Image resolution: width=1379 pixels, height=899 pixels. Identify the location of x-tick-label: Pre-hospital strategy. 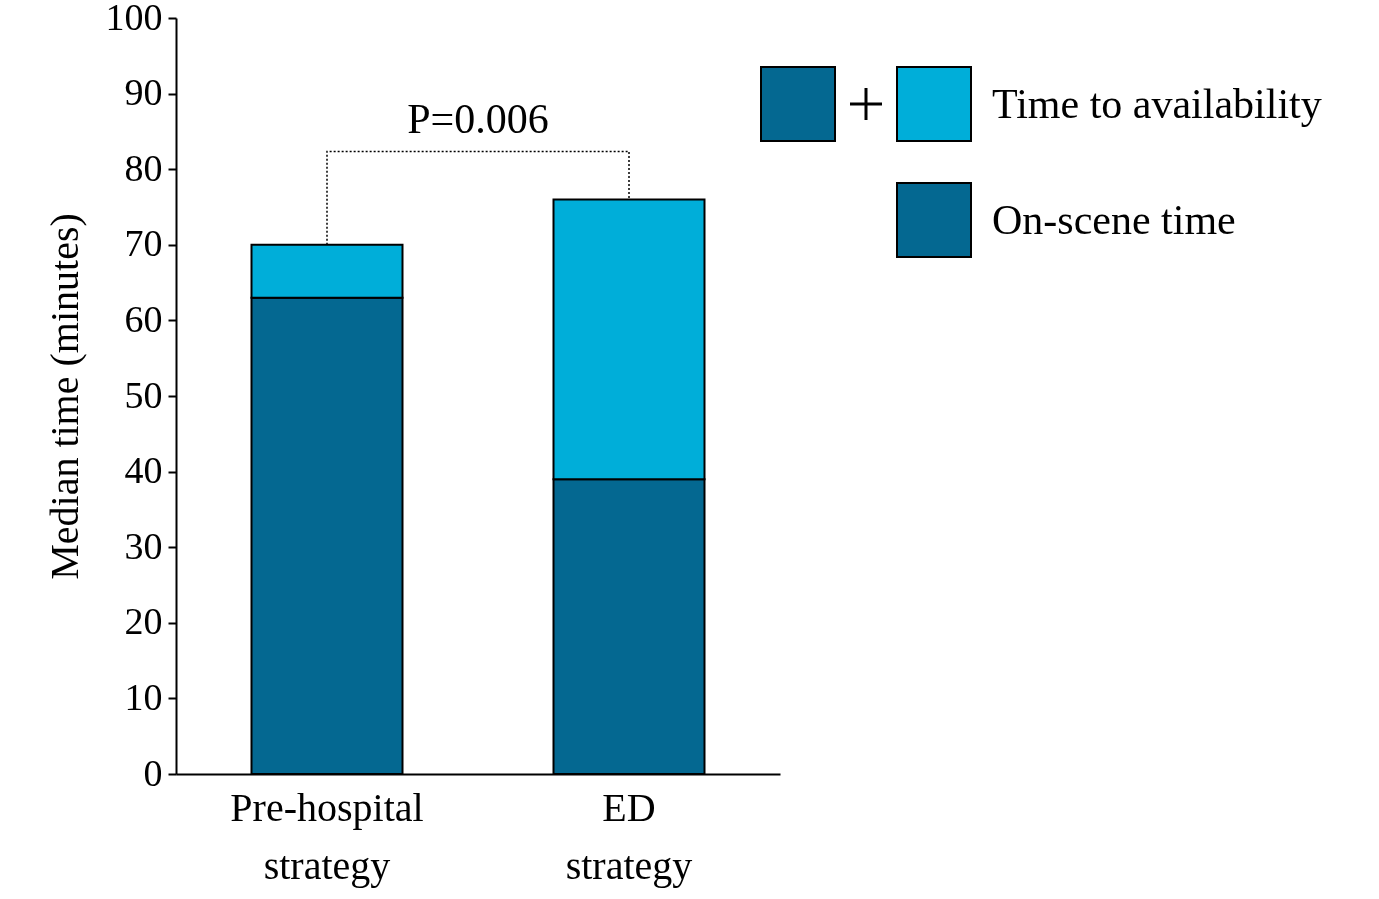
(327, 836).